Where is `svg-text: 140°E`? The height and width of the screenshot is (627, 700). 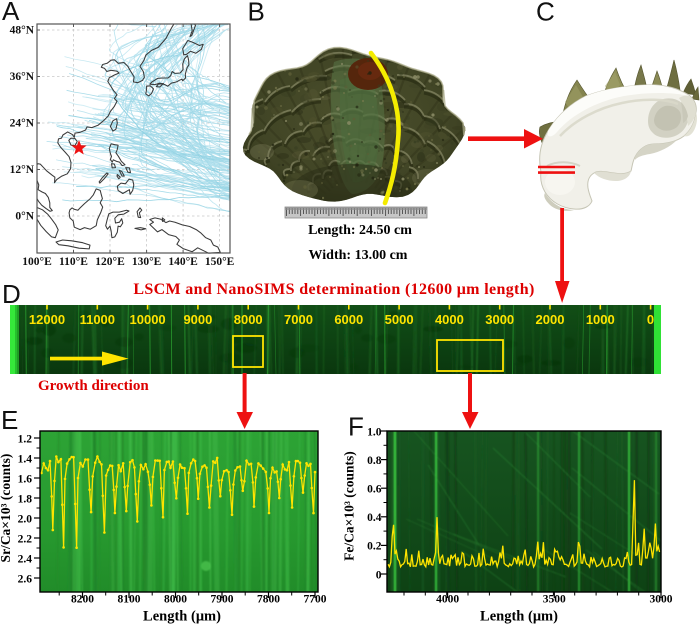
svg-text: 140°E is located at coordinates (183, 262).